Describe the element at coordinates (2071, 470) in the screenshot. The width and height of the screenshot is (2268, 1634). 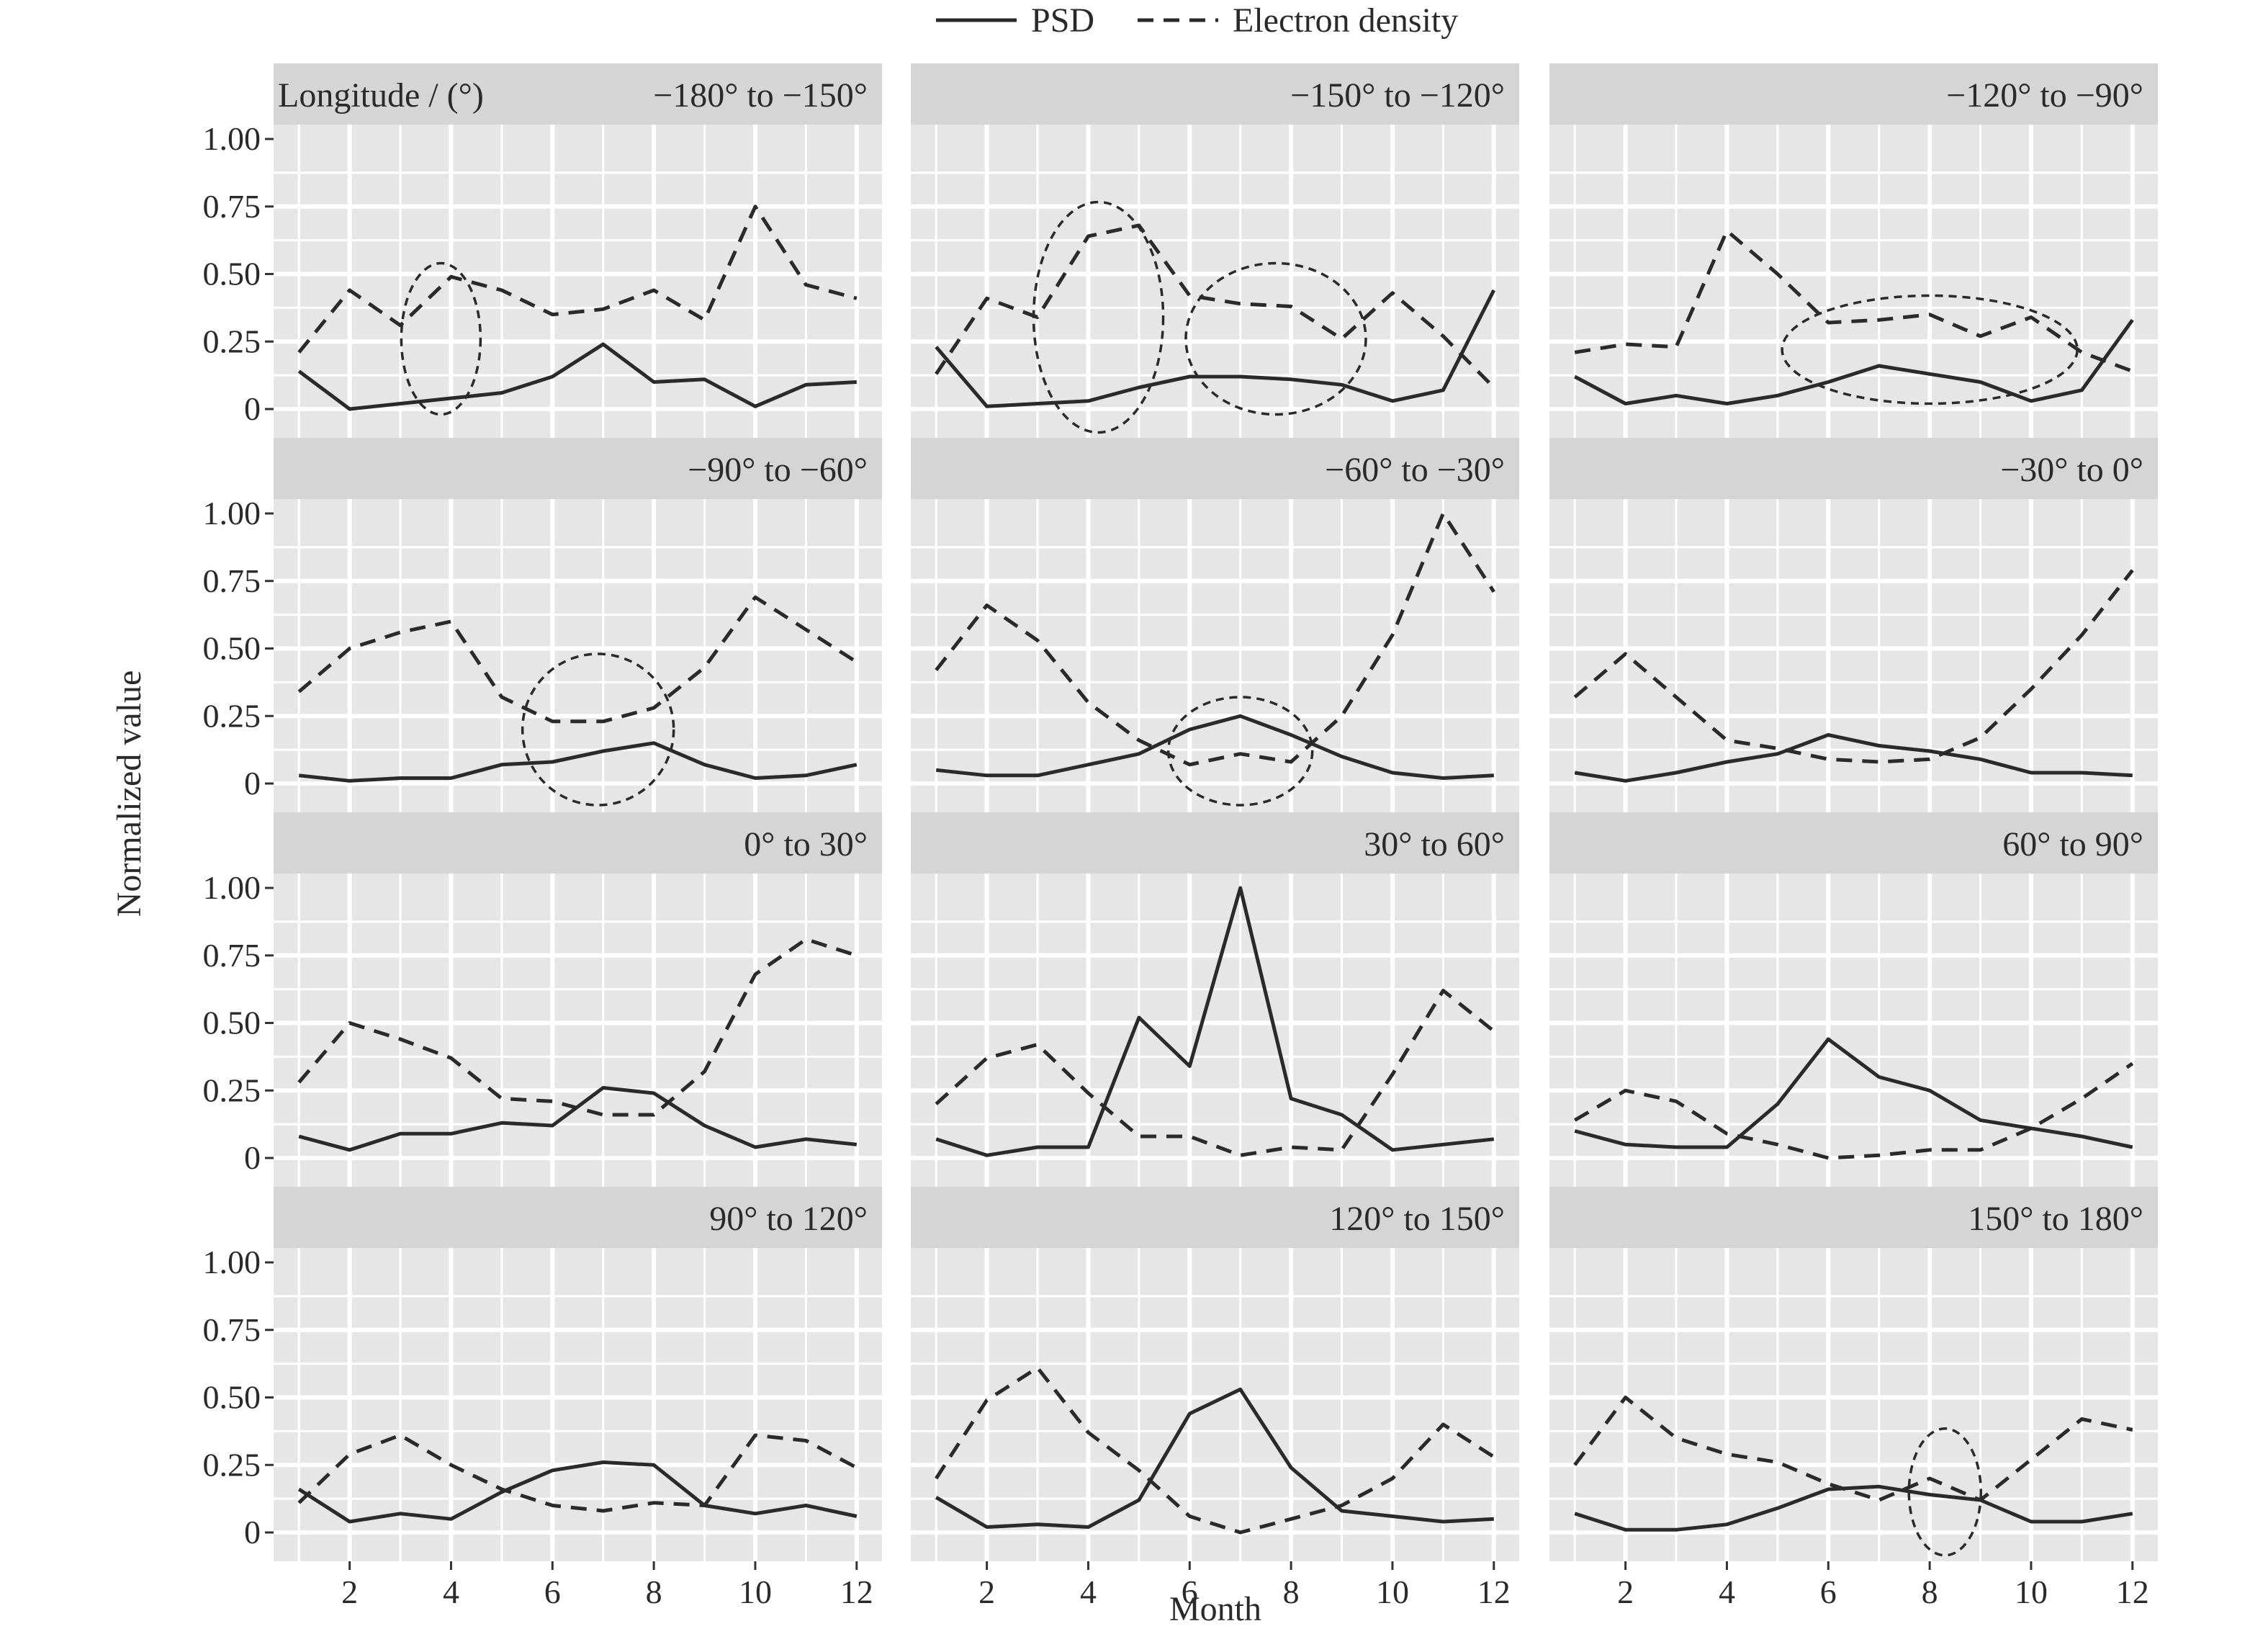
I see `facet-title: −30° to 0°` at that location.